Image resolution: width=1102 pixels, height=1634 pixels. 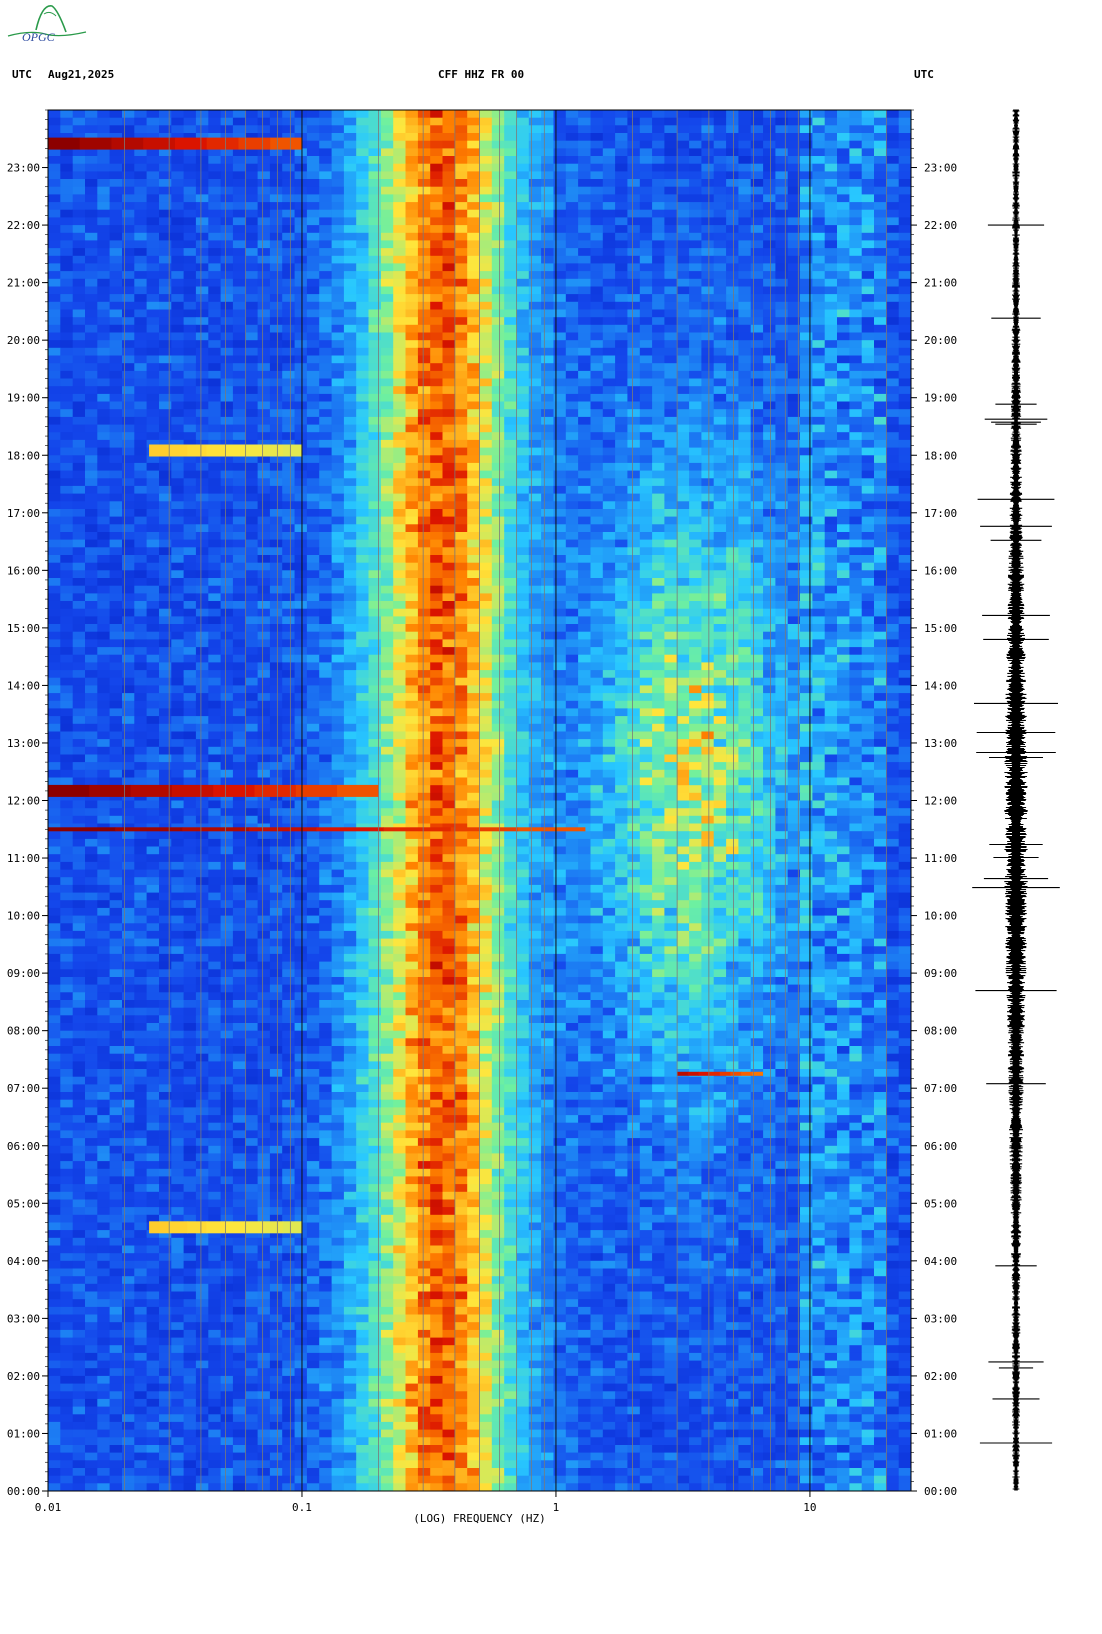 What do you see at coordinates (940, 1146) in the screenshot?
I see `y-tick-label-right: 06:00` at bounding box center [940, 1146].